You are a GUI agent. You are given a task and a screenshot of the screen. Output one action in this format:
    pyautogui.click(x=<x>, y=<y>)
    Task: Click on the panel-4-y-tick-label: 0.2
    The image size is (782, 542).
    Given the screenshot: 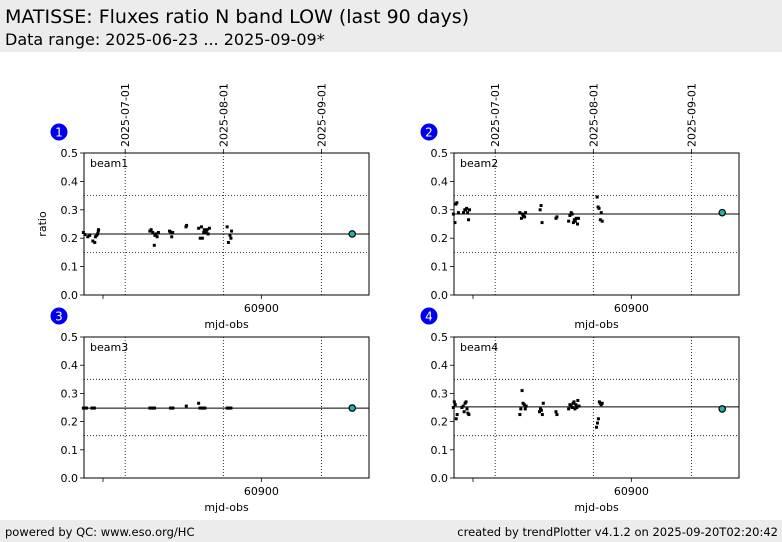 What is the action you would take?
    pyautogui.click(x=440, y=422)
    